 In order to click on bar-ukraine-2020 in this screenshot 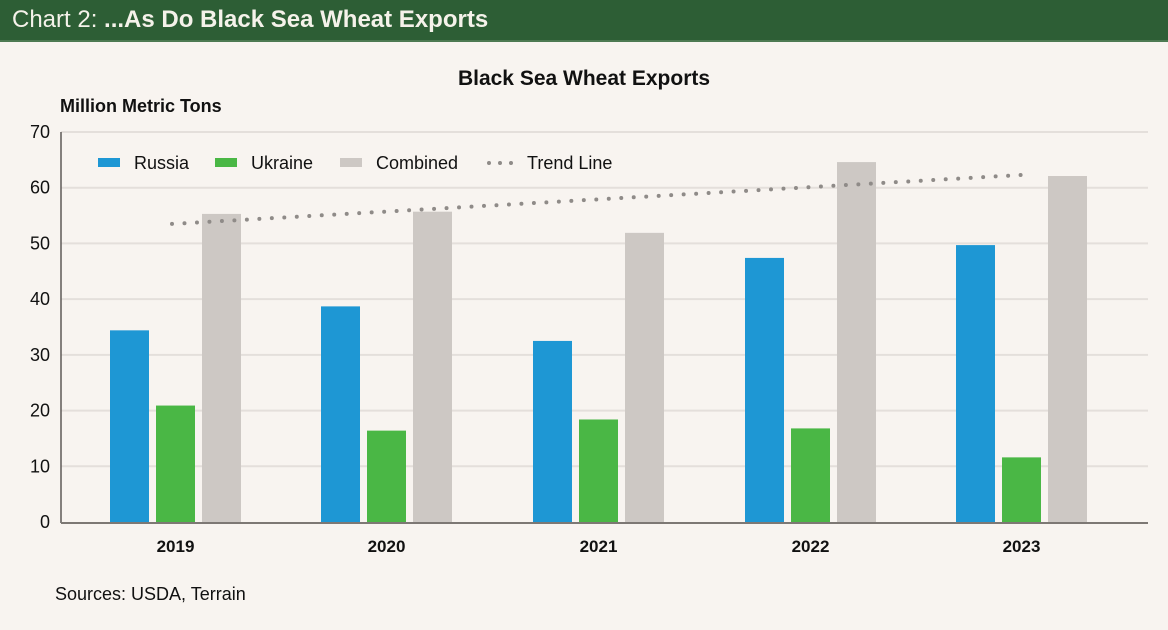, I will do `click(386, 476)`.